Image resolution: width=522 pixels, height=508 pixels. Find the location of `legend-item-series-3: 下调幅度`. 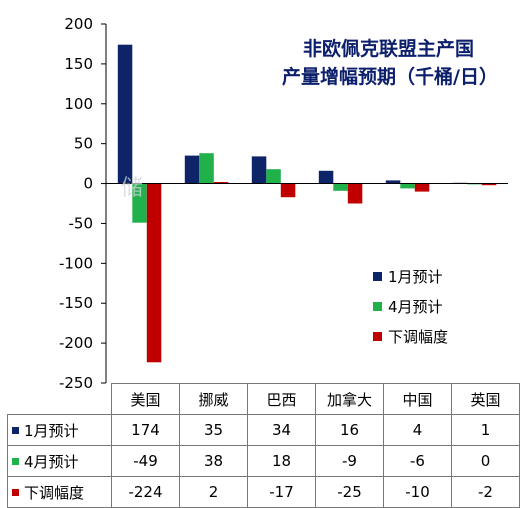

legend-item-series-3: 下调幅度 is located at coordinates (410, 336).